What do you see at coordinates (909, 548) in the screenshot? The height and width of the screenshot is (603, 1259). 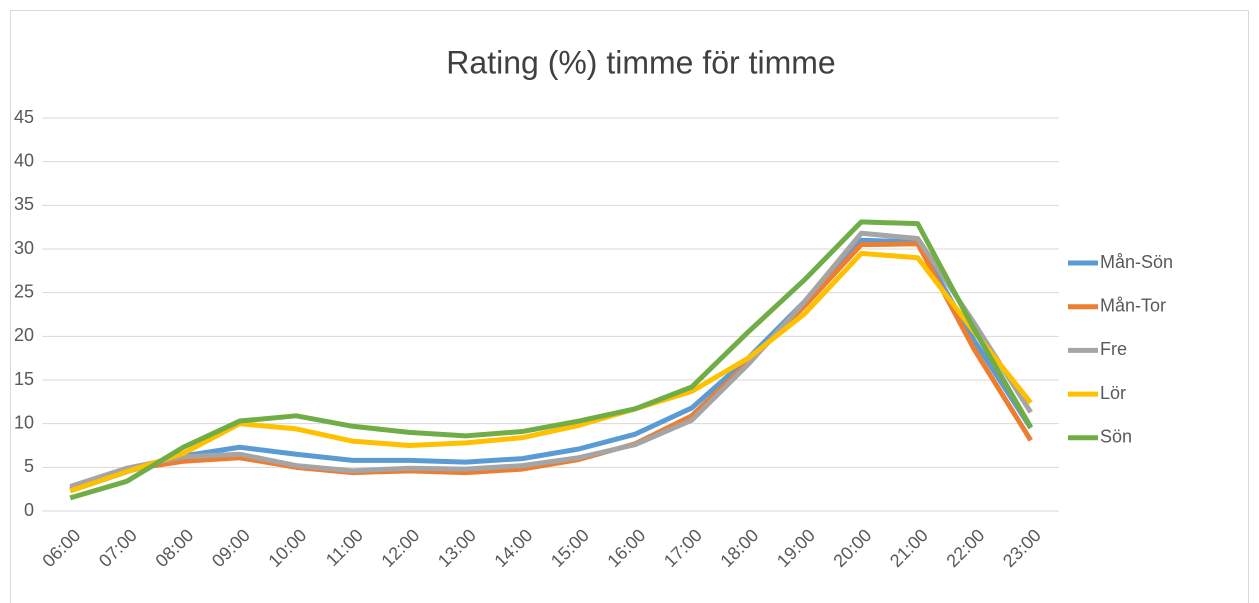 I see `x-tick-label: 21:00` at bounding box center [909, 548].